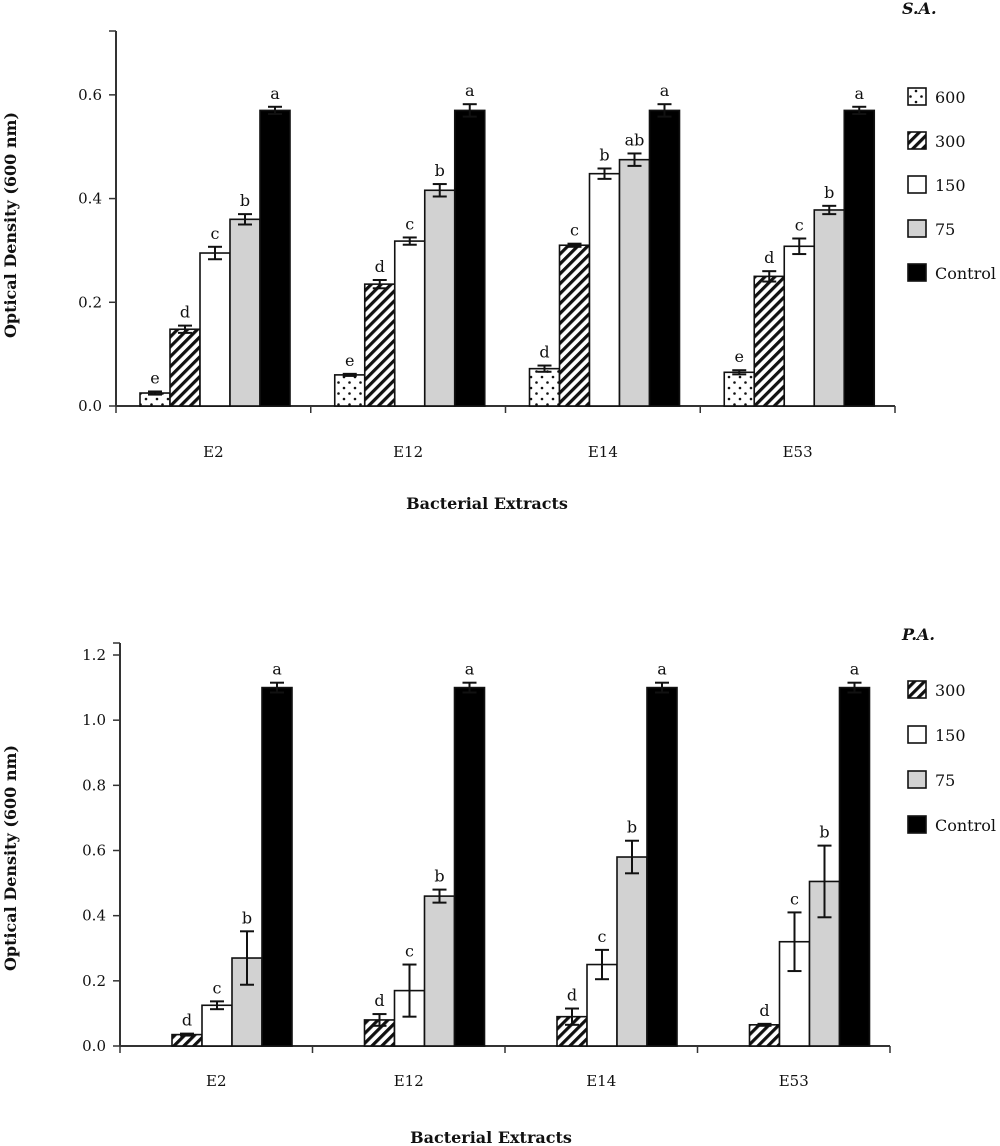 The height and width of the screenshot is (1146, 1000). What do you see at coordinates (950, 185) in the screenshot?
I see `legend-label: 150` at bounding box center [950, 185].